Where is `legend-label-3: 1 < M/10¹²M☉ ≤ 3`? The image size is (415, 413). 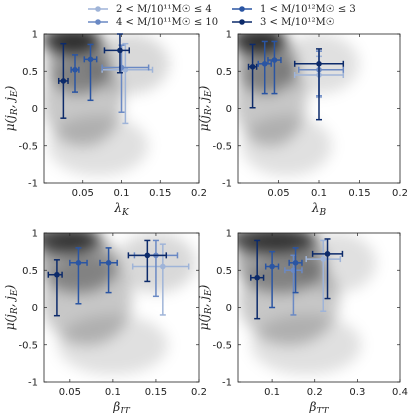 legend-label-3: 1 < M/10¹²M☉ ≤ 3 is located at coordinates (308, 9).